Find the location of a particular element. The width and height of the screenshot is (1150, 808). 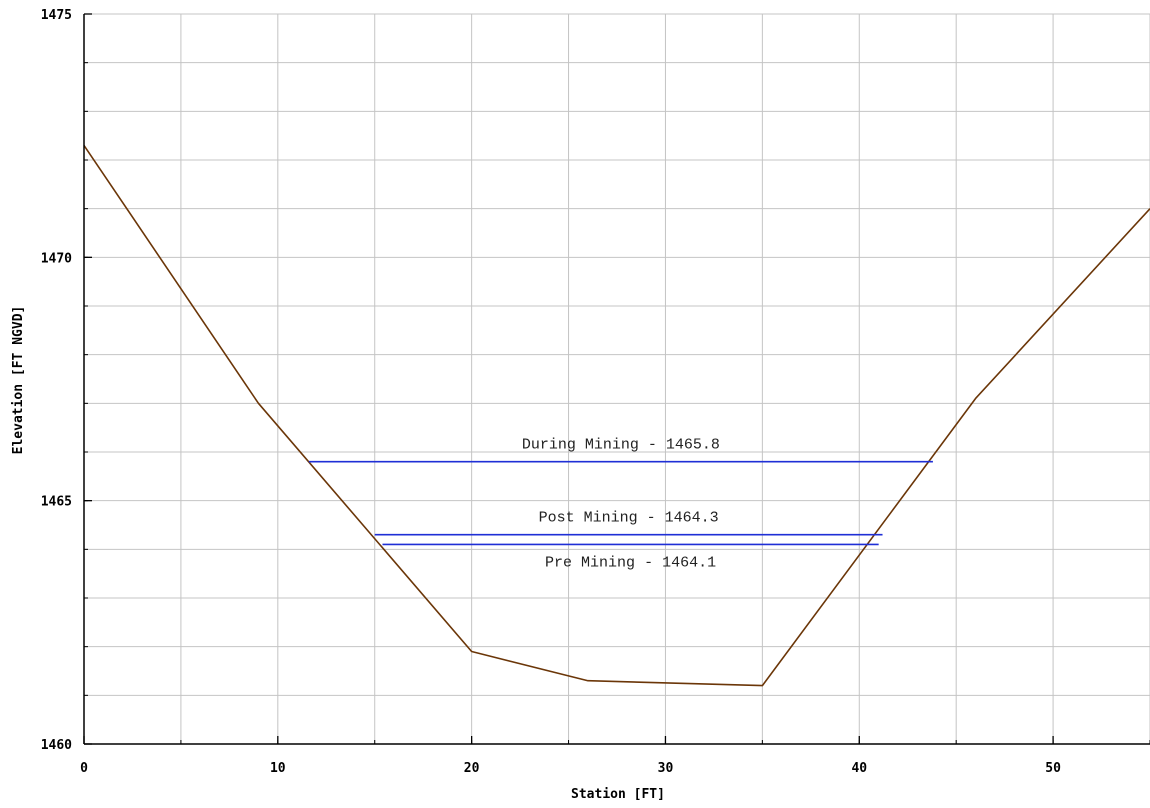

y-tick-label: 1475 is located at coordinates (56, 15).